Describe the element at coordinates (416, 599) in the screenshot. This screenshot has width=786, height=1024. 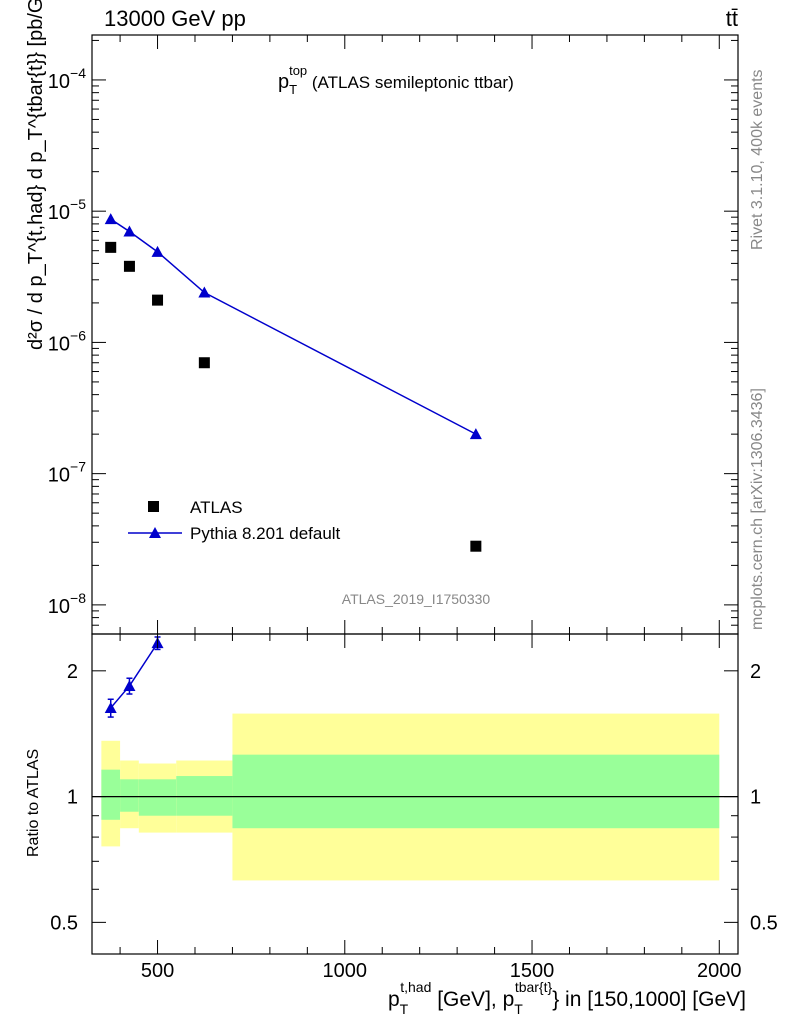
I see `analysis-watermark: ATLAS_2019_I1750330` at that location.